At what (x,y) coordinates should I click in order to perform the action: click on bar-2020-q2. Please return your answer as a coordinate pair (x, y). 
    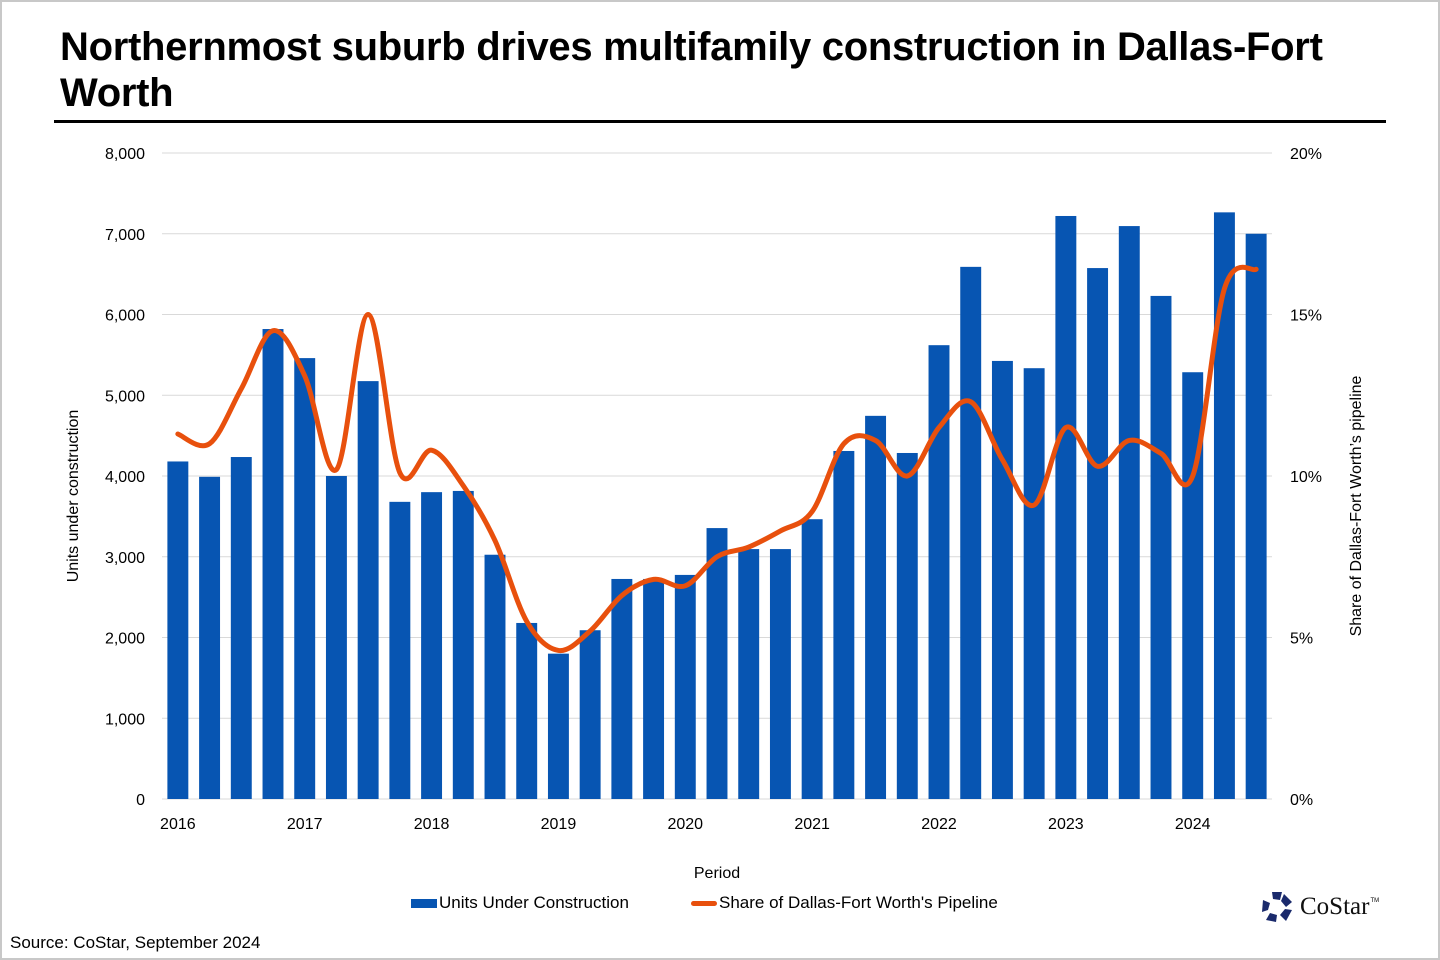
    Looking at the image, I should click on (717, 663).